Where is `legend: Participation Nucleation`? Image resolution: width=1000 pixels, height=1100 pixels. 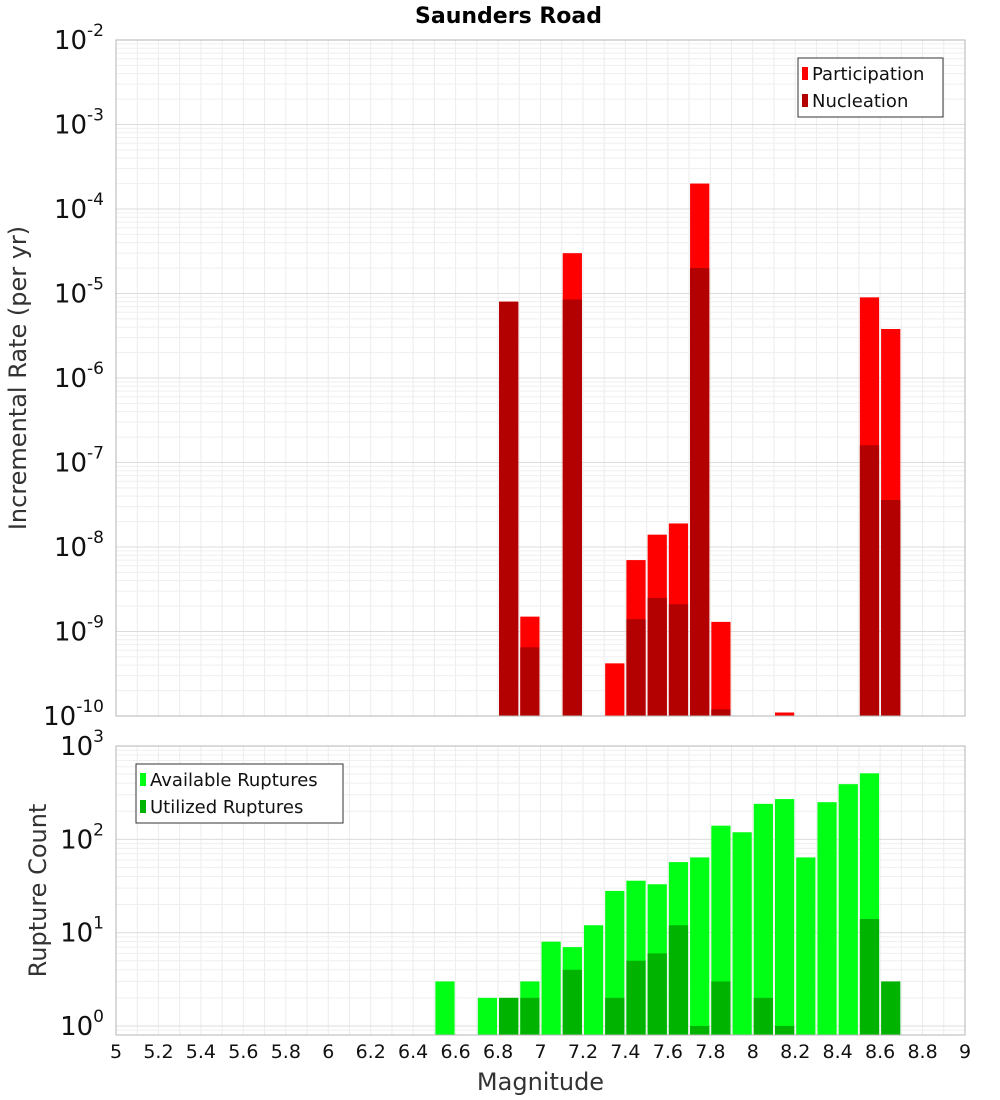
legend: Participation Nucleation is located at coordinates (870, 87).